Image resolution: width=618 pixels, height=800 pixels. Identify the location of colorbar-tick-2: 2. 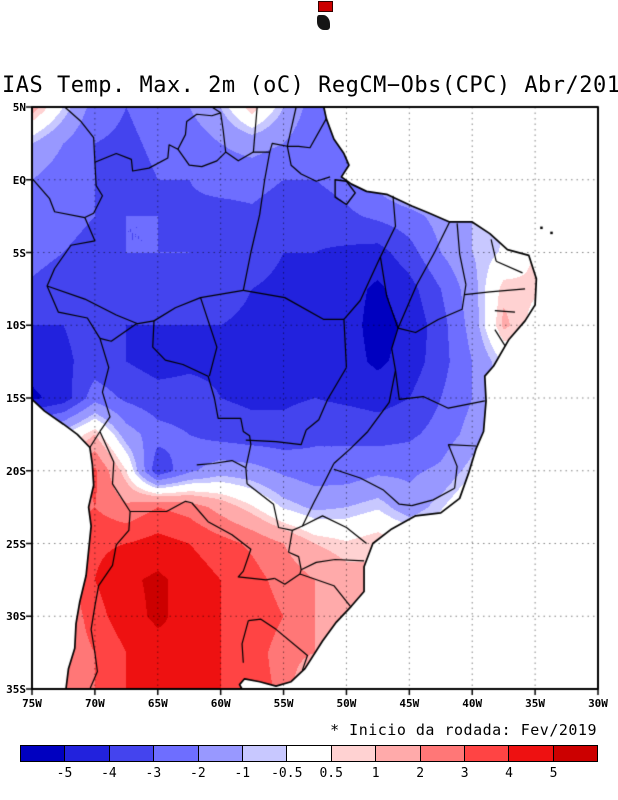
(420, 773).